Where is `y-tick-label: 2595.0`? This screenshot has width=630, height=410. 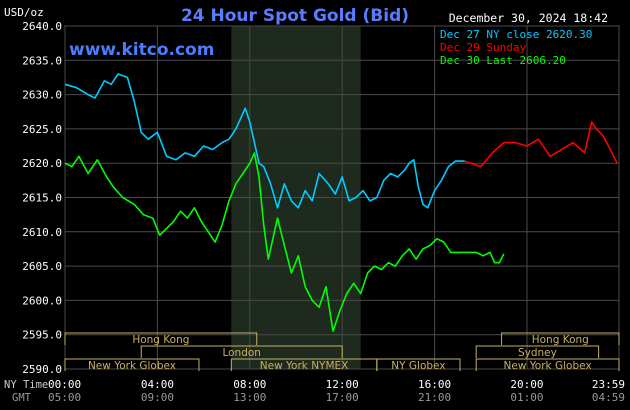 y-tick-label: 2595.0 is located at coordinates (42, 335).